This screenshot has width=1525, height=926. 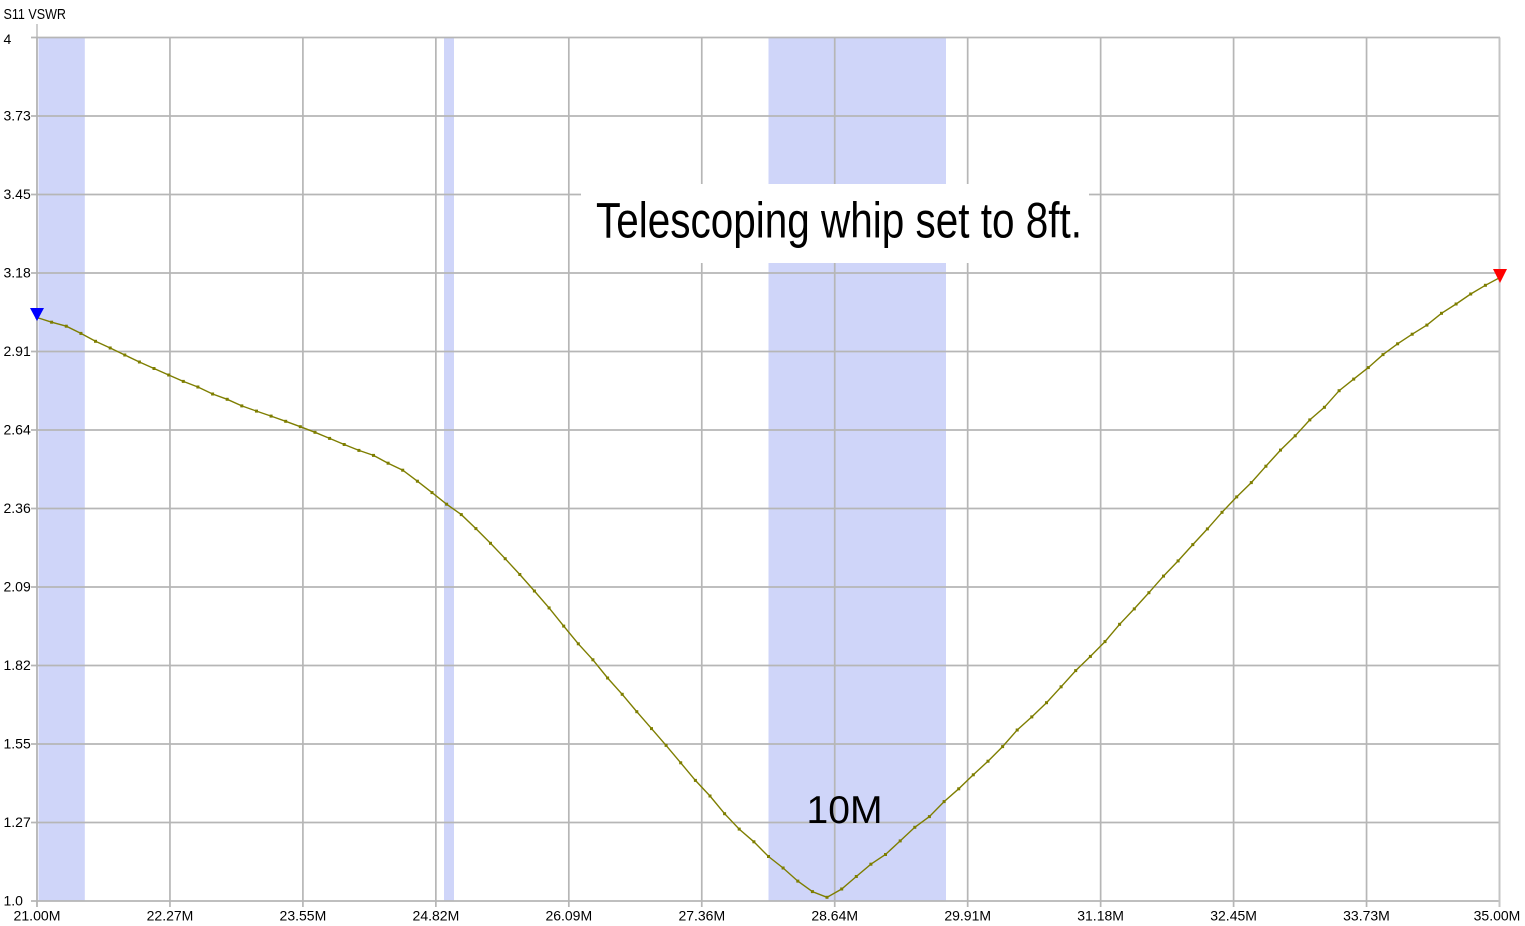 What do you see at coordinates (17, 116) in the screenshot?
I see `svg-text: 3.73` at bounding box center [17, 116].